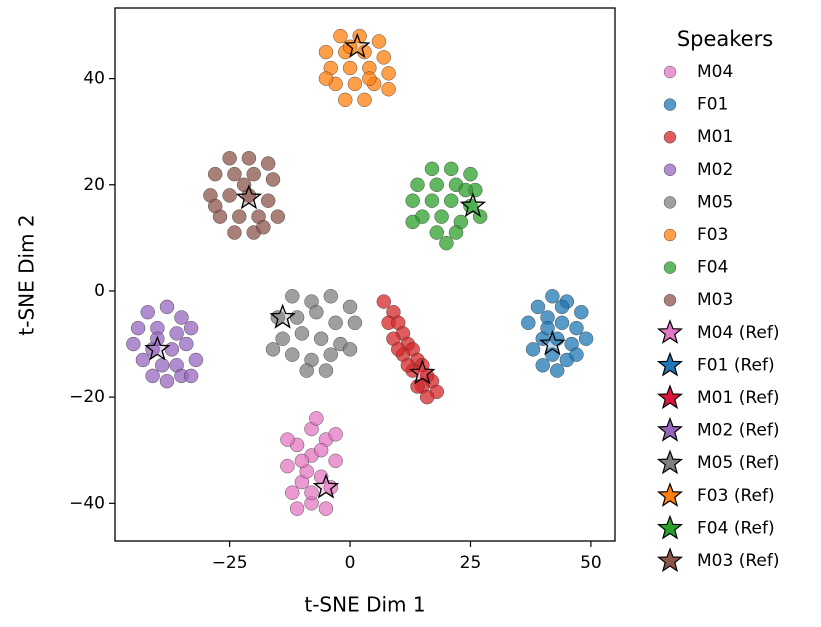 This screenshot has height=627, width=821. I want to click on legend-label: M01, so click(715, 137).